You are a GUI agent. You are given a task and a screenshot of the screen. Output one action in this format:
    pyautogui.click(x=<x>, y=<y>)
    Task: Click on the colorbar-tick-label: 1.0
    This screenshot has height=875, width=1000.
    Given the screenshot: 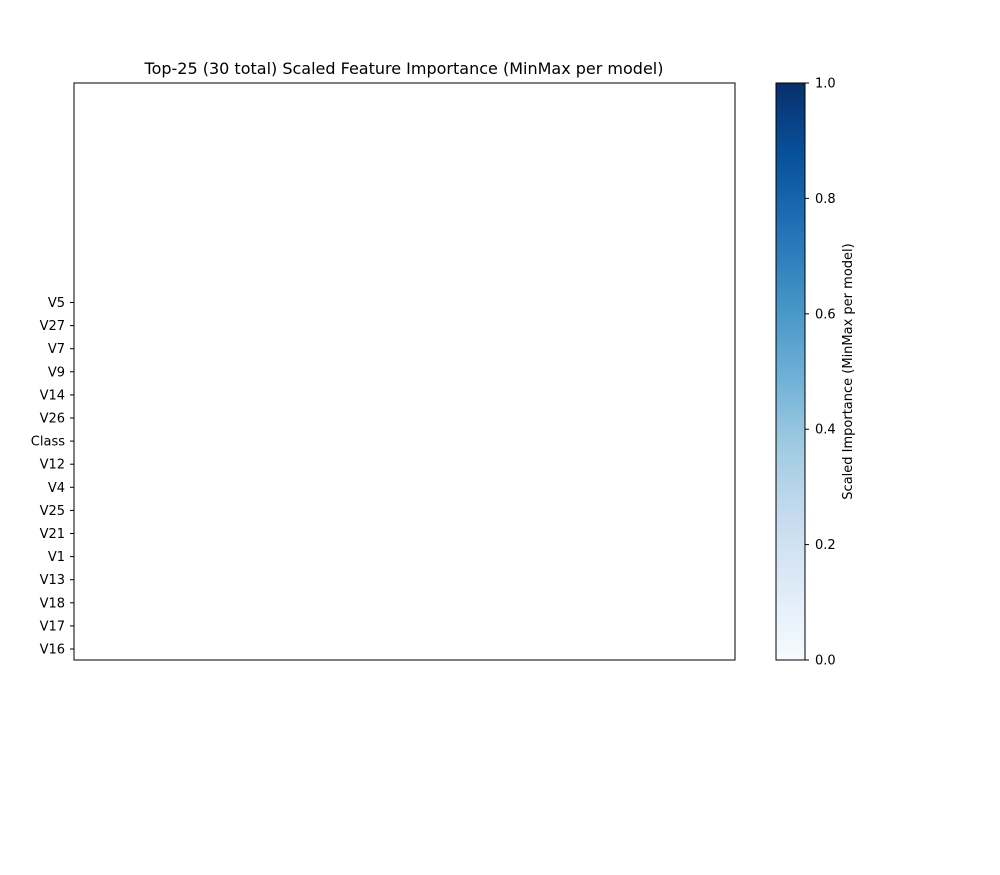 What is the action you would take?
    pyautogui.click(x=825, y=84)
    